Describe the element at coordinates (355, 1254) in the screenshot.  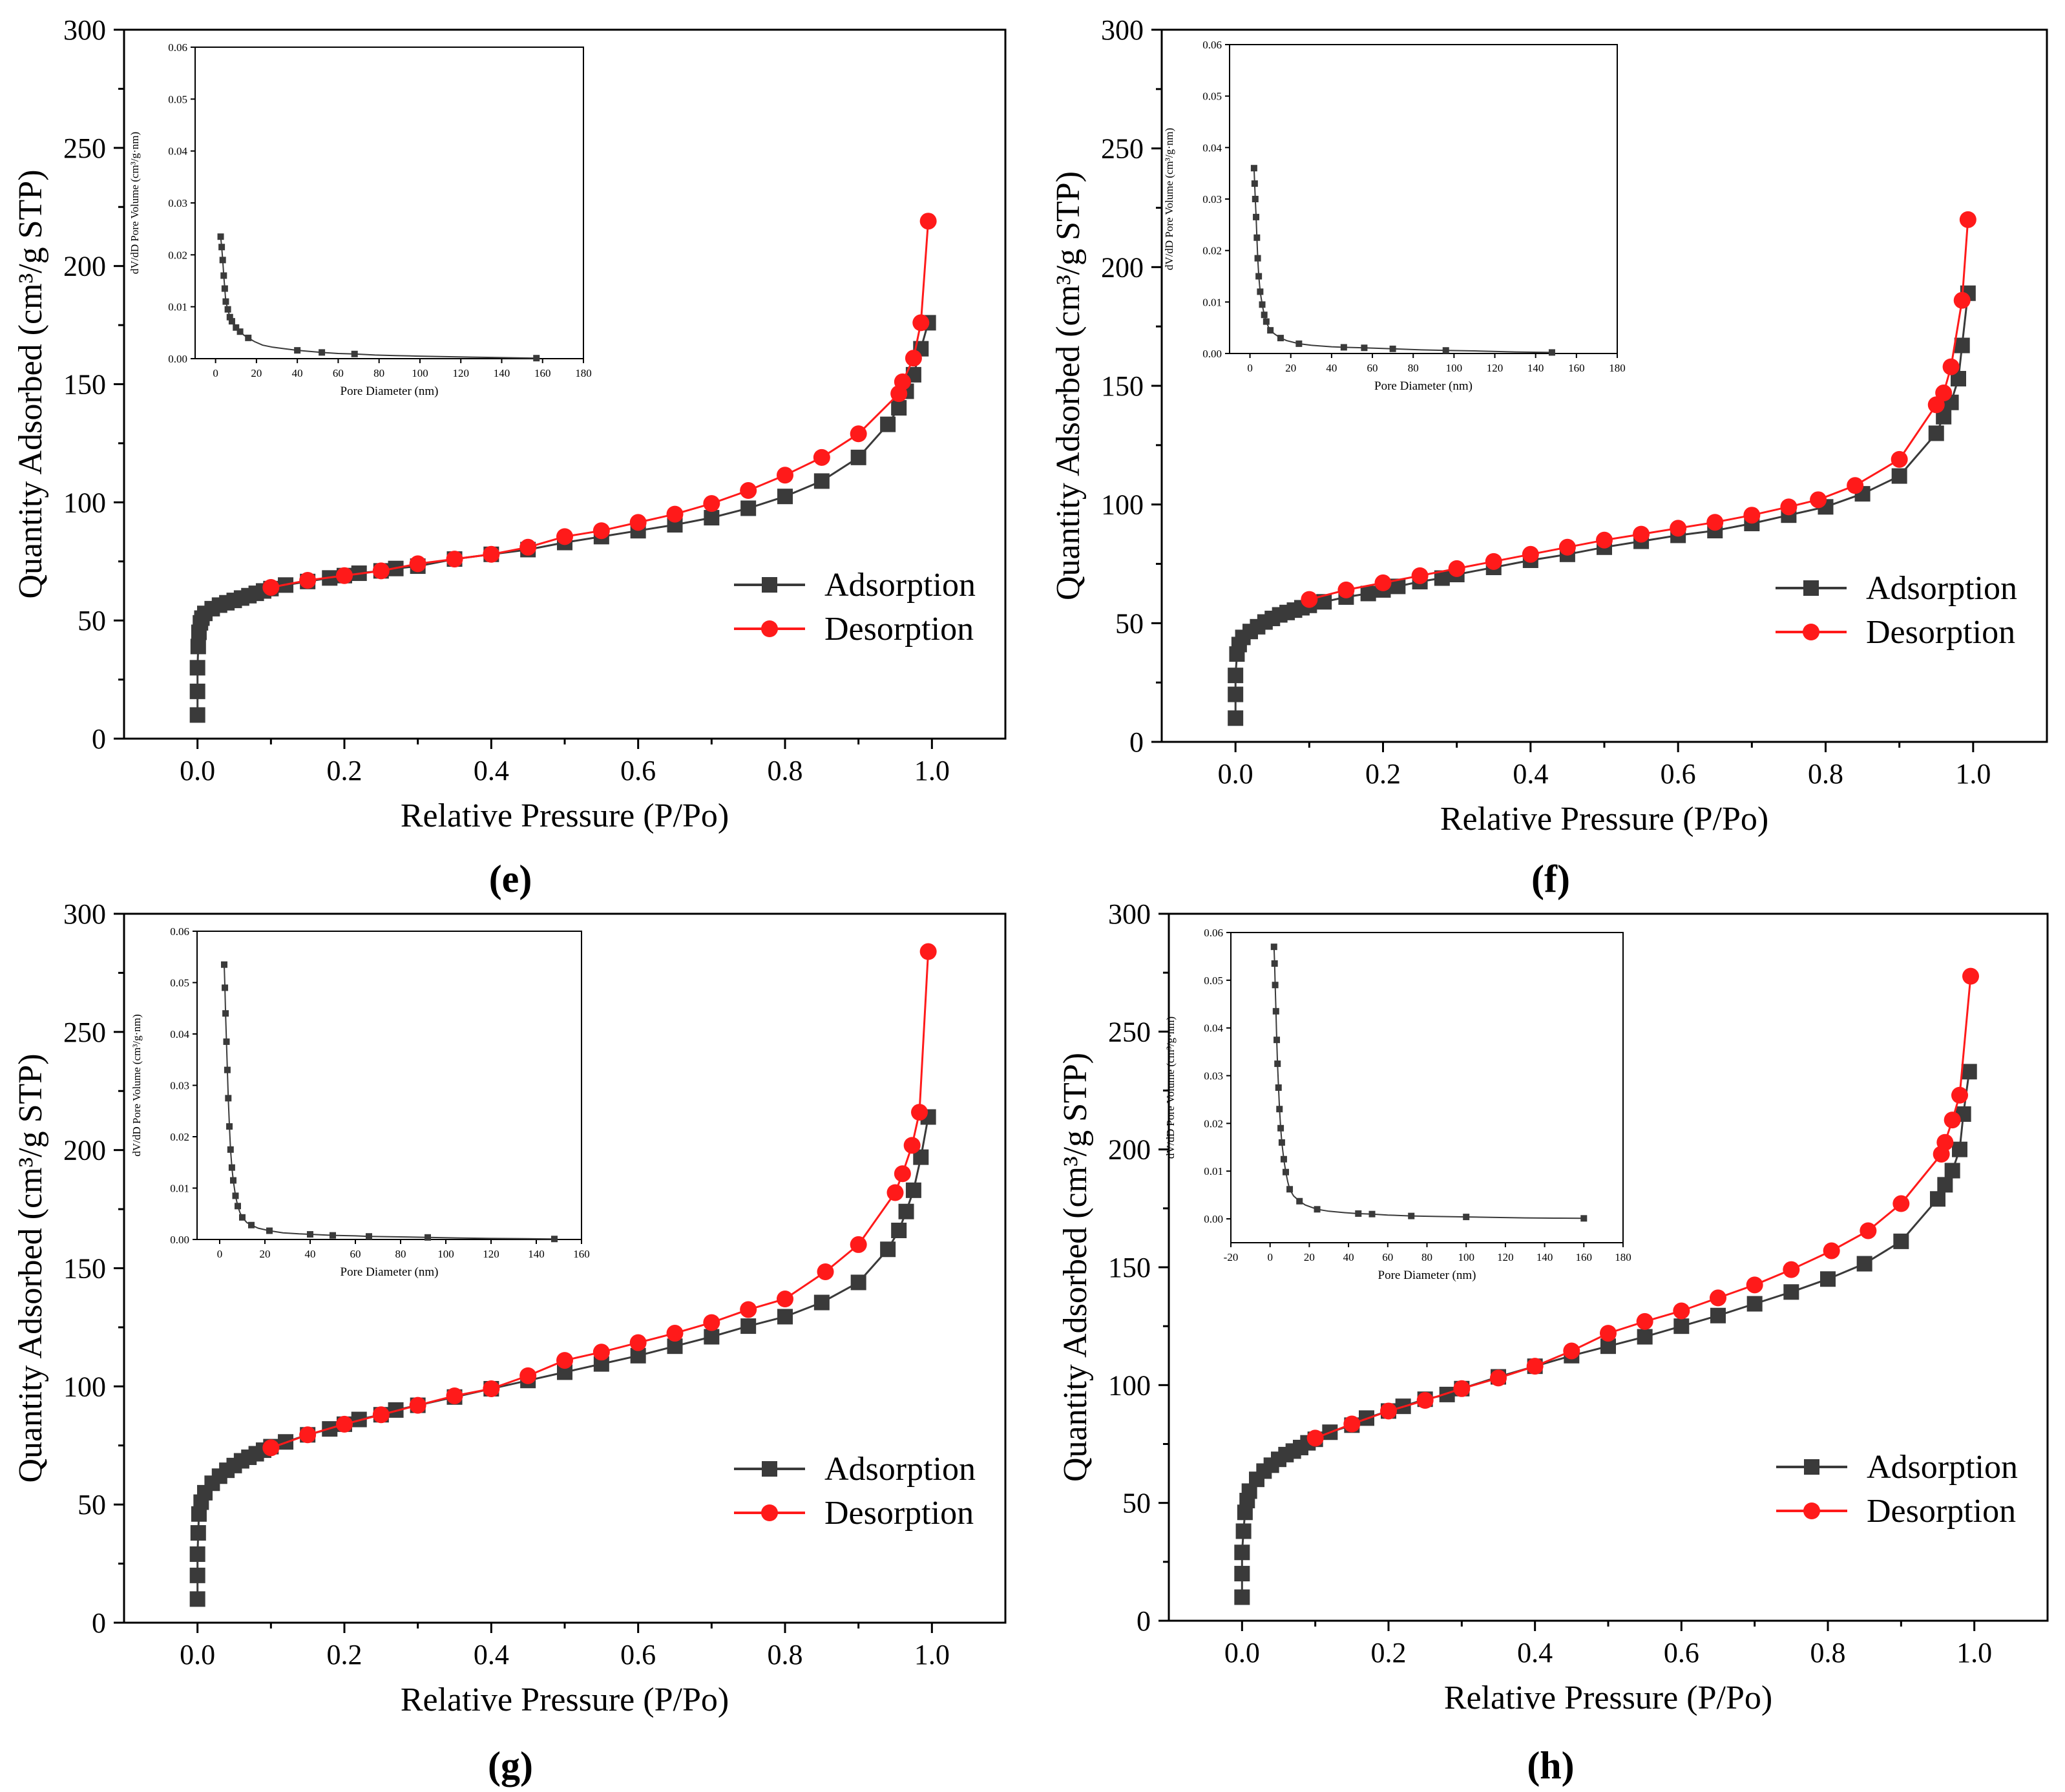
I see `inset-x-tick-label: 60` at that location.